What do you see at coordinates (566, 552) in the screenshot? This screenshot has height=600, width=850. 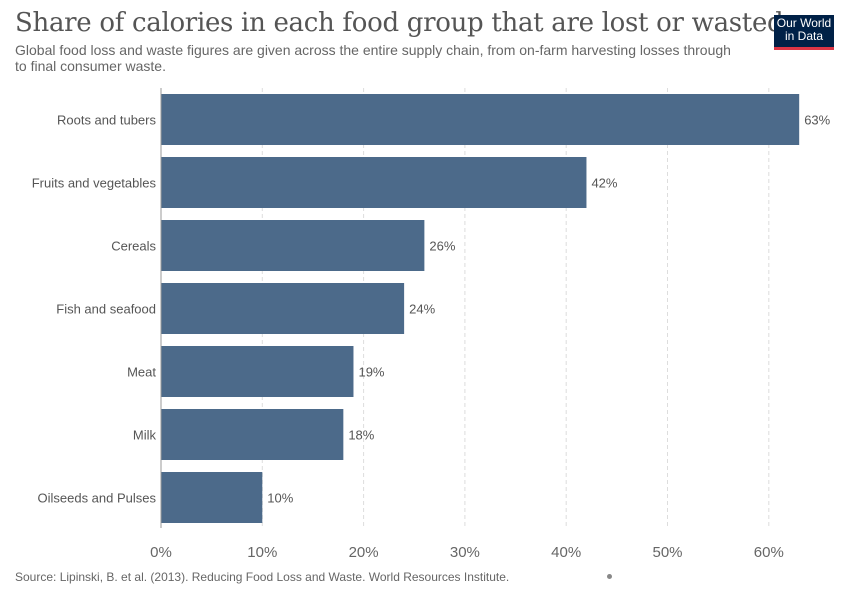 I see `x-tick-label: 40%` at bounding box center [566, 552].